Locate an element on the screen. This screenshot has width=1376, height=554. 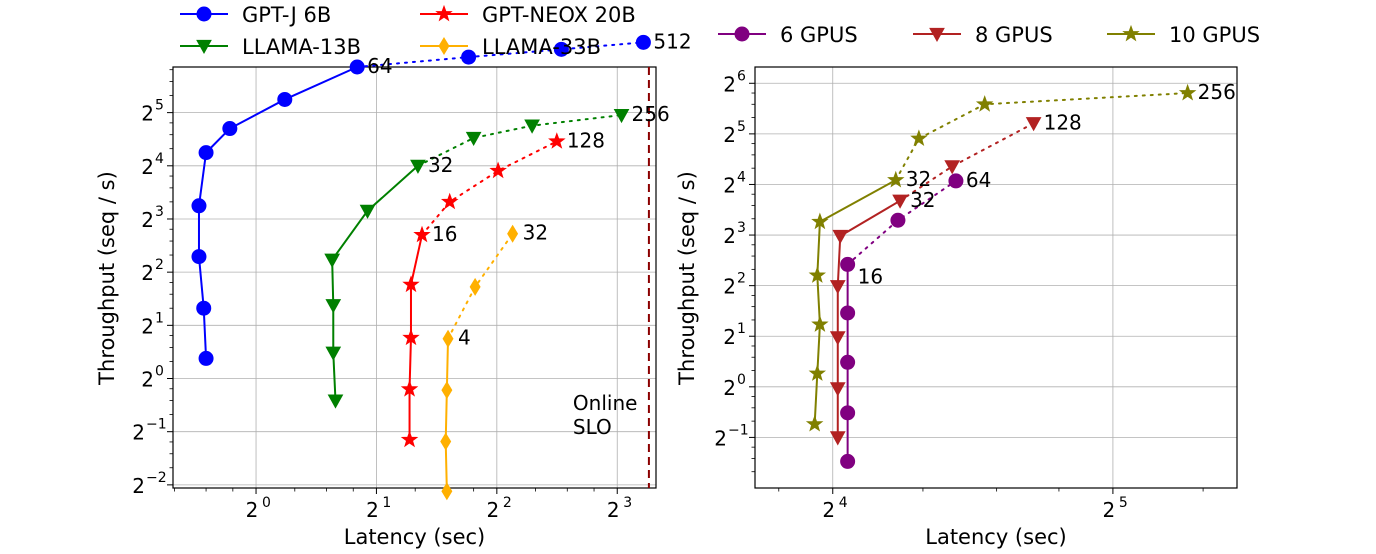
y-tick-exponent: 0 is located at coordinates (159, 372).